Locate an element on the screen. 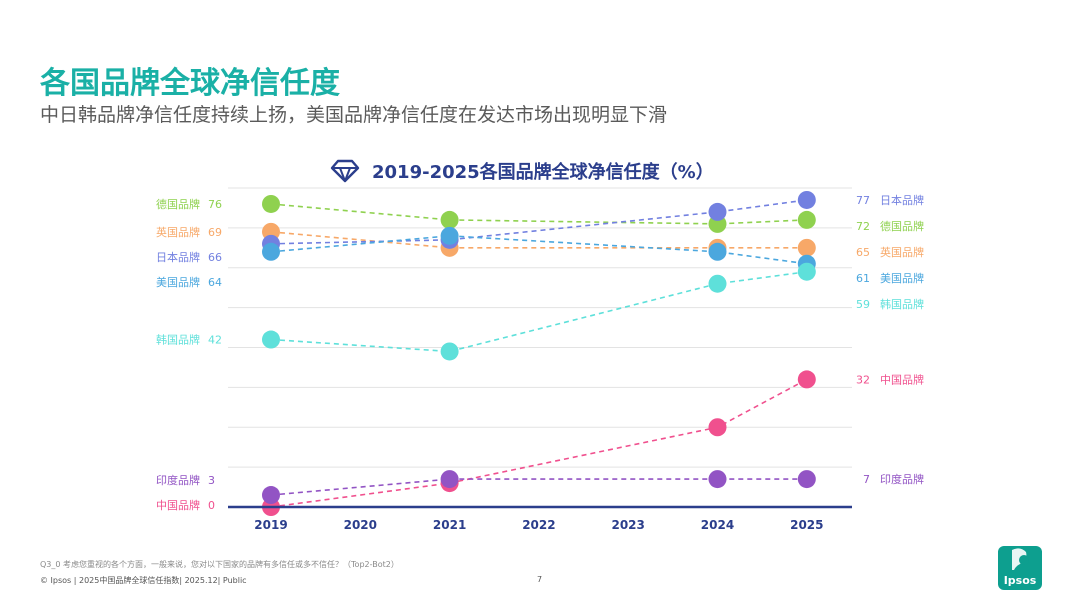  series-start-name: 日本品牌 is located at coordinates (178, 257).